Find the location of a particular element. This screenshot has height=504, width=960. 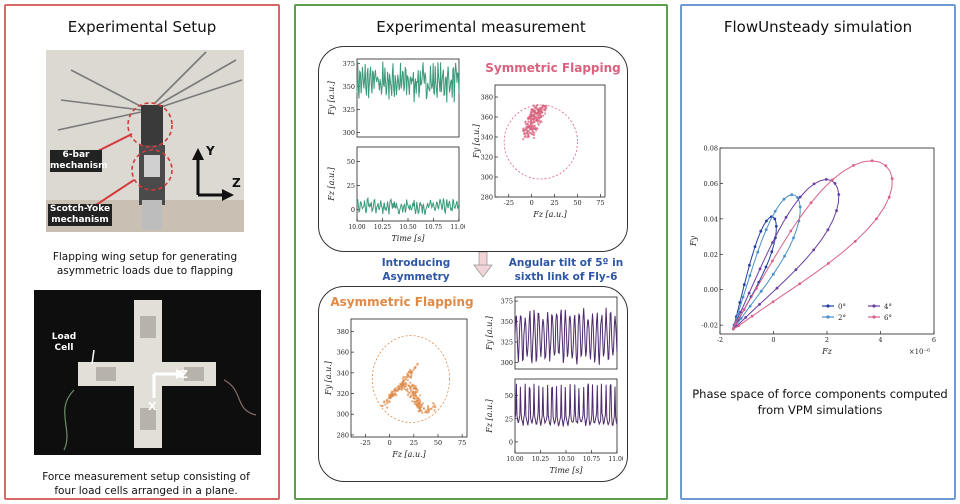

x-tick-label: 11.00 is located at coordinates (615, 459).